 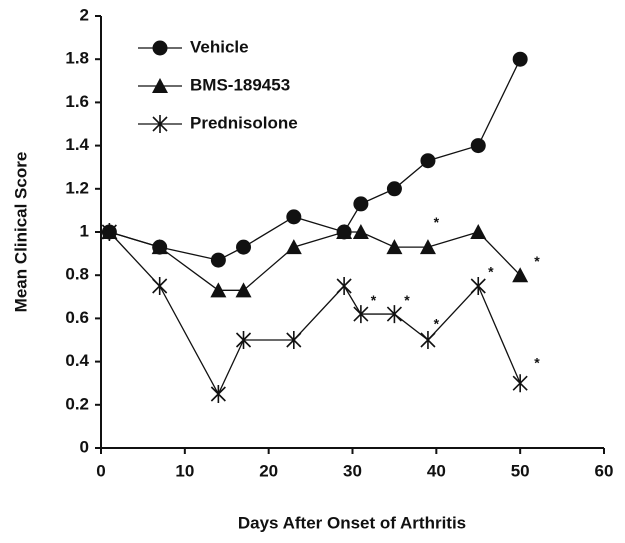 I want to click on legend-label: Vehicle, so click(x=219, y=46).